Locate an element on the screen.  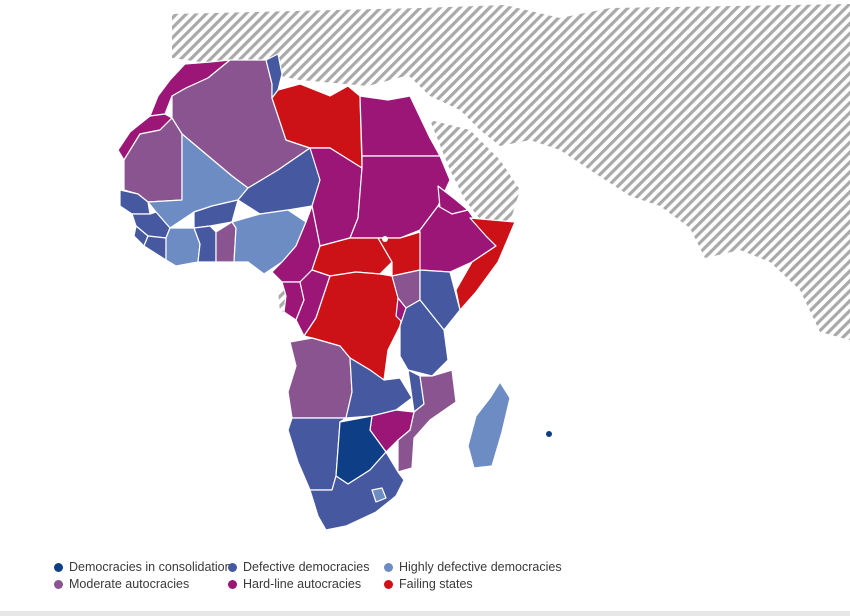
legend-label: Failing states is located at coordinates (436, 584).